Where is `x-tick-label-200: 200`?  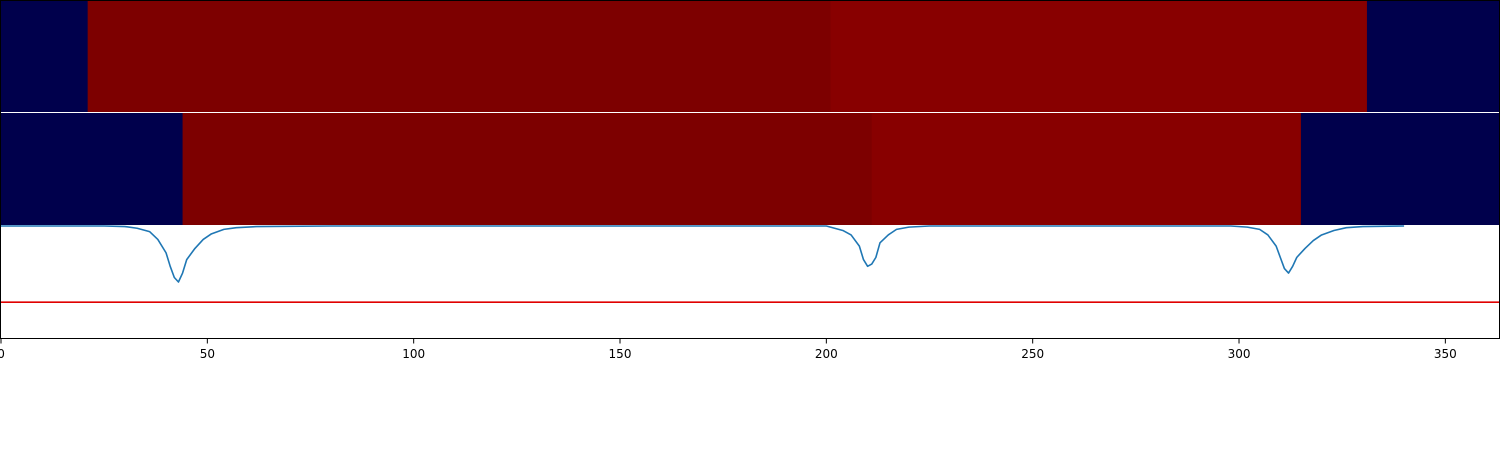
x-tick-label-200: 200 is located at coordinates (826, 354).